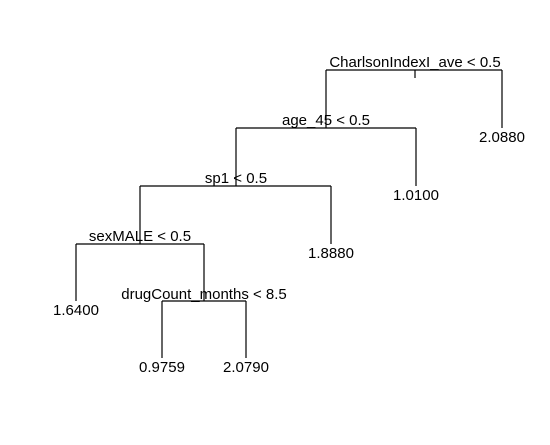  Describe the element at coordinates (326, 120) in the screenshot. I see `split-label-age-45: age_45 < 0.5` at that location.